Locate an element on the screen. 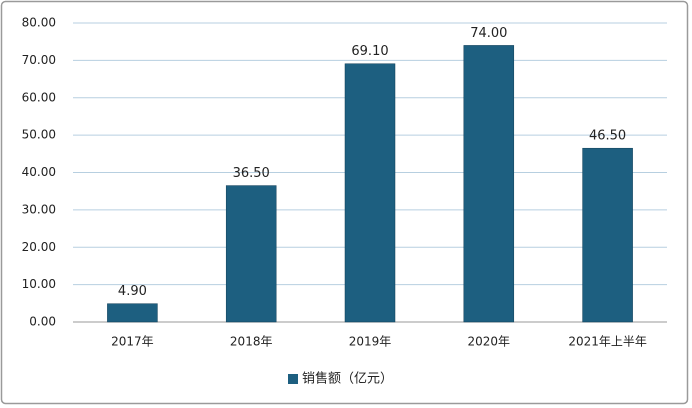 Image resolution: width=692 pixels, height=408 pixels. y-tick-label: 0.00 is located at coordinates (42, 322).